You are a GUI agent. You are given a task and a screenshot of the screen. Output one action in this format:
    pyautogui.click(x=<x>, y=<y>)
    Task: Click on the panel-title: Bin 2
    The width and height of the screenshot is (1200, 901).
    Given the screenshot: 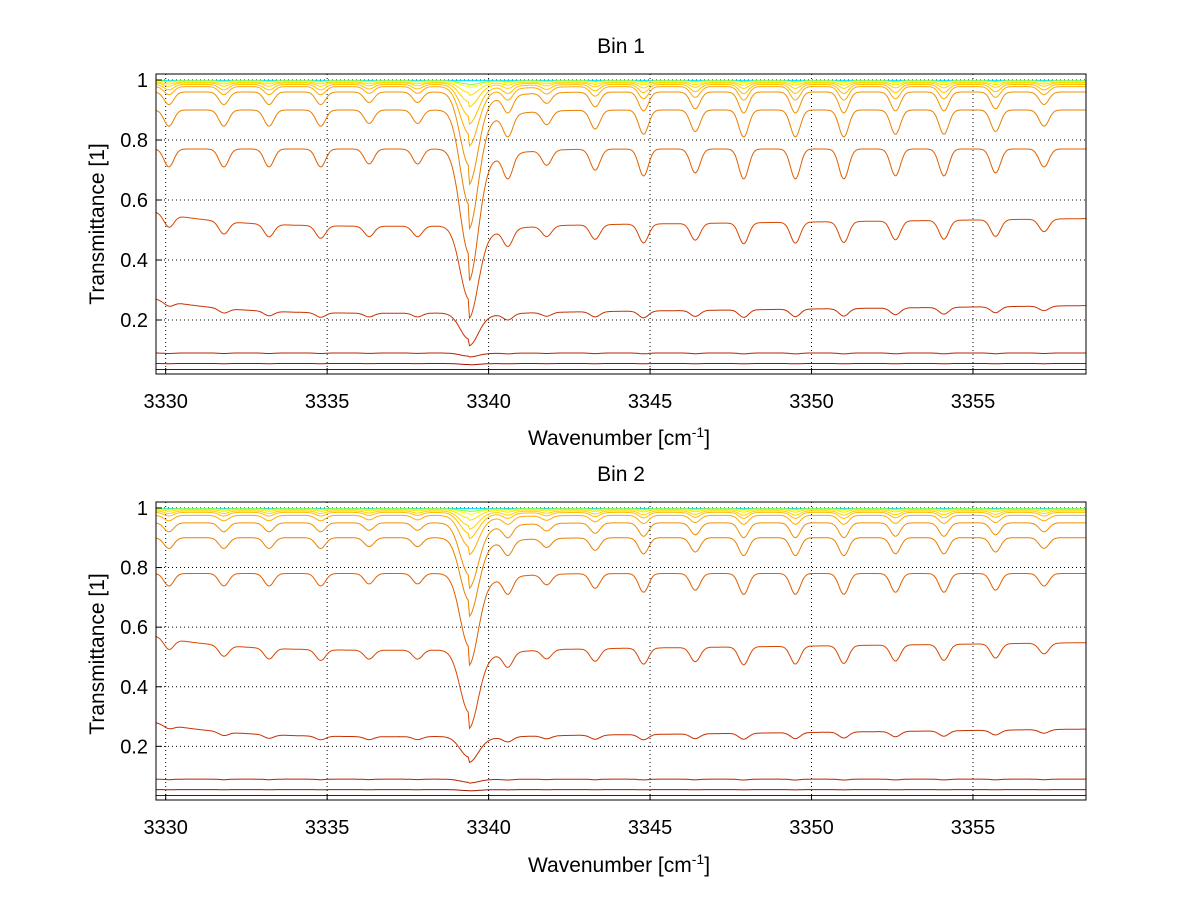 What is the action you would take?
    pyautogui.click(x=621, y=474)
    